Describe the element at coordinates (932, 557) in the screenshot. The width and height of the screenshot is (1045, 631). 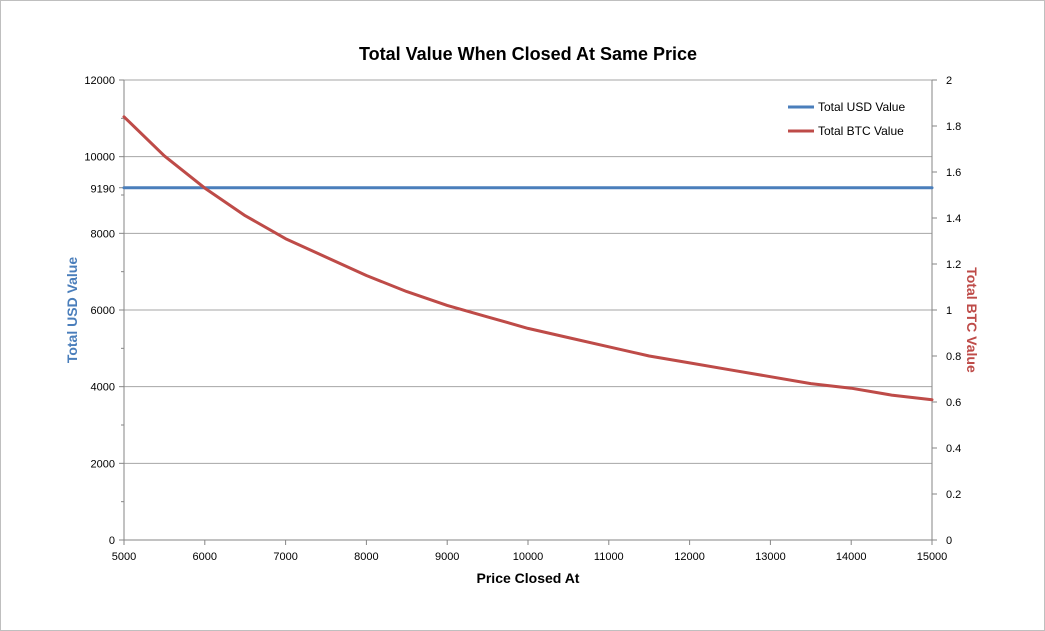
I see `x-tick-label: 15000` at that location.